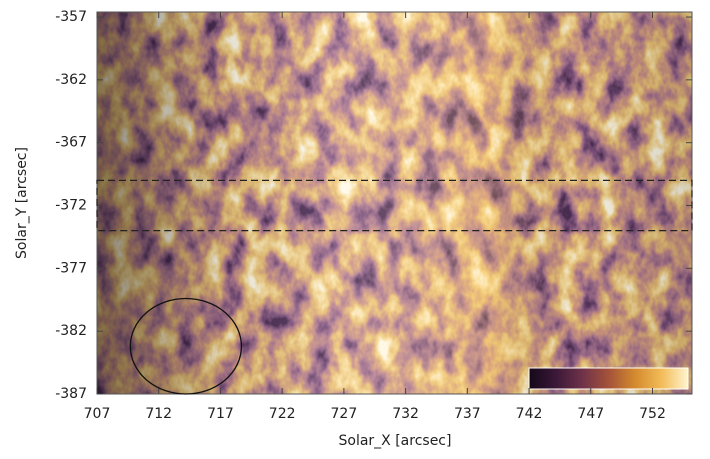 The height and width of the screenshot is (459, 710). What do you see at coordinates (344, 414) in the screenshot?
I see `x-tick-label: 727` at bounding box center [344, 414].